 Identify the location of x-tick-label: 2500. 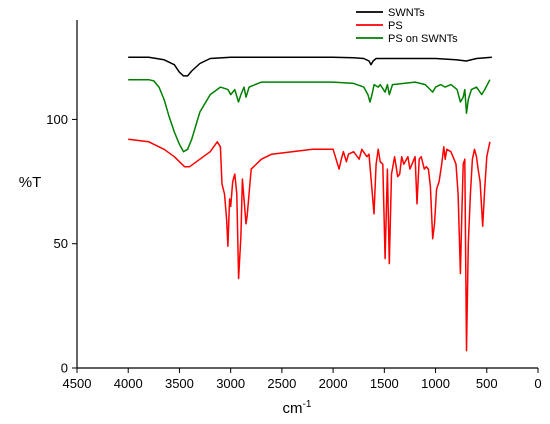
(281, 383).